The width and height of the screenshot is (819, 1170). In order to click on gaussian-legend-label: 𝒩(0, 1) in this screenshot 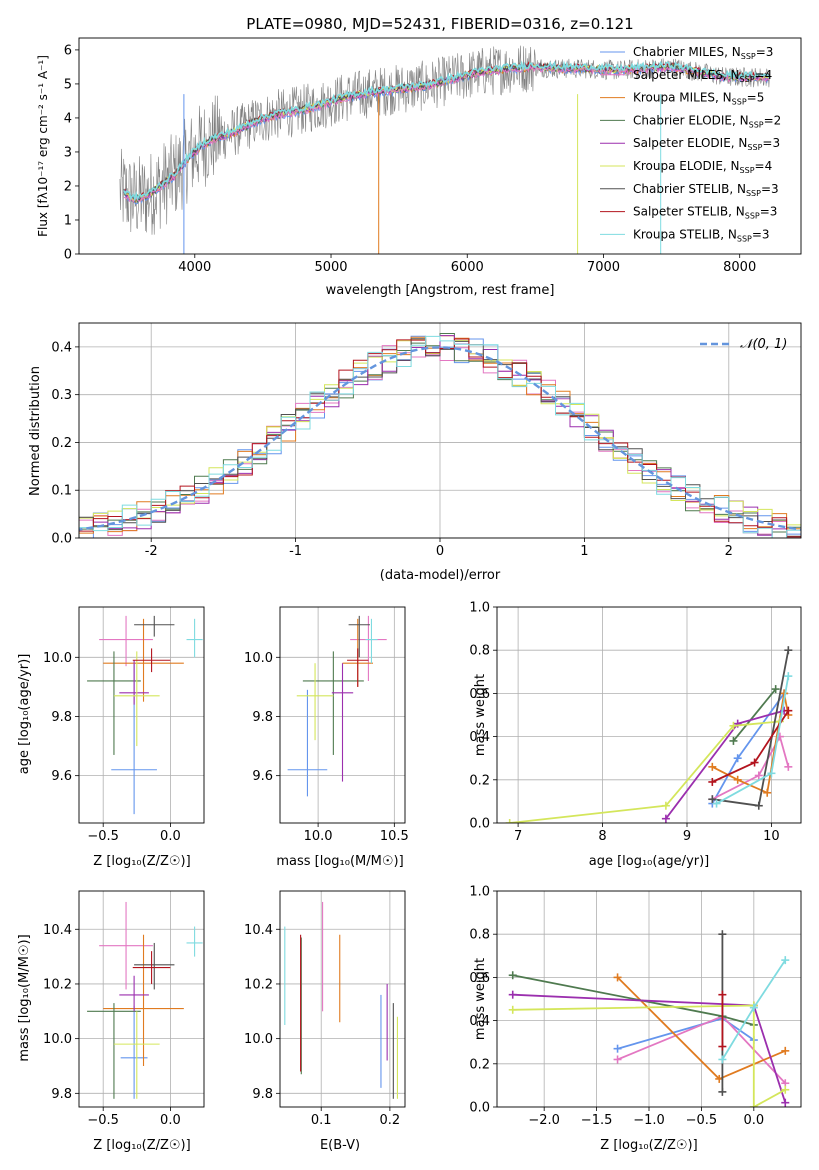, I will do `click(763, 344)`.